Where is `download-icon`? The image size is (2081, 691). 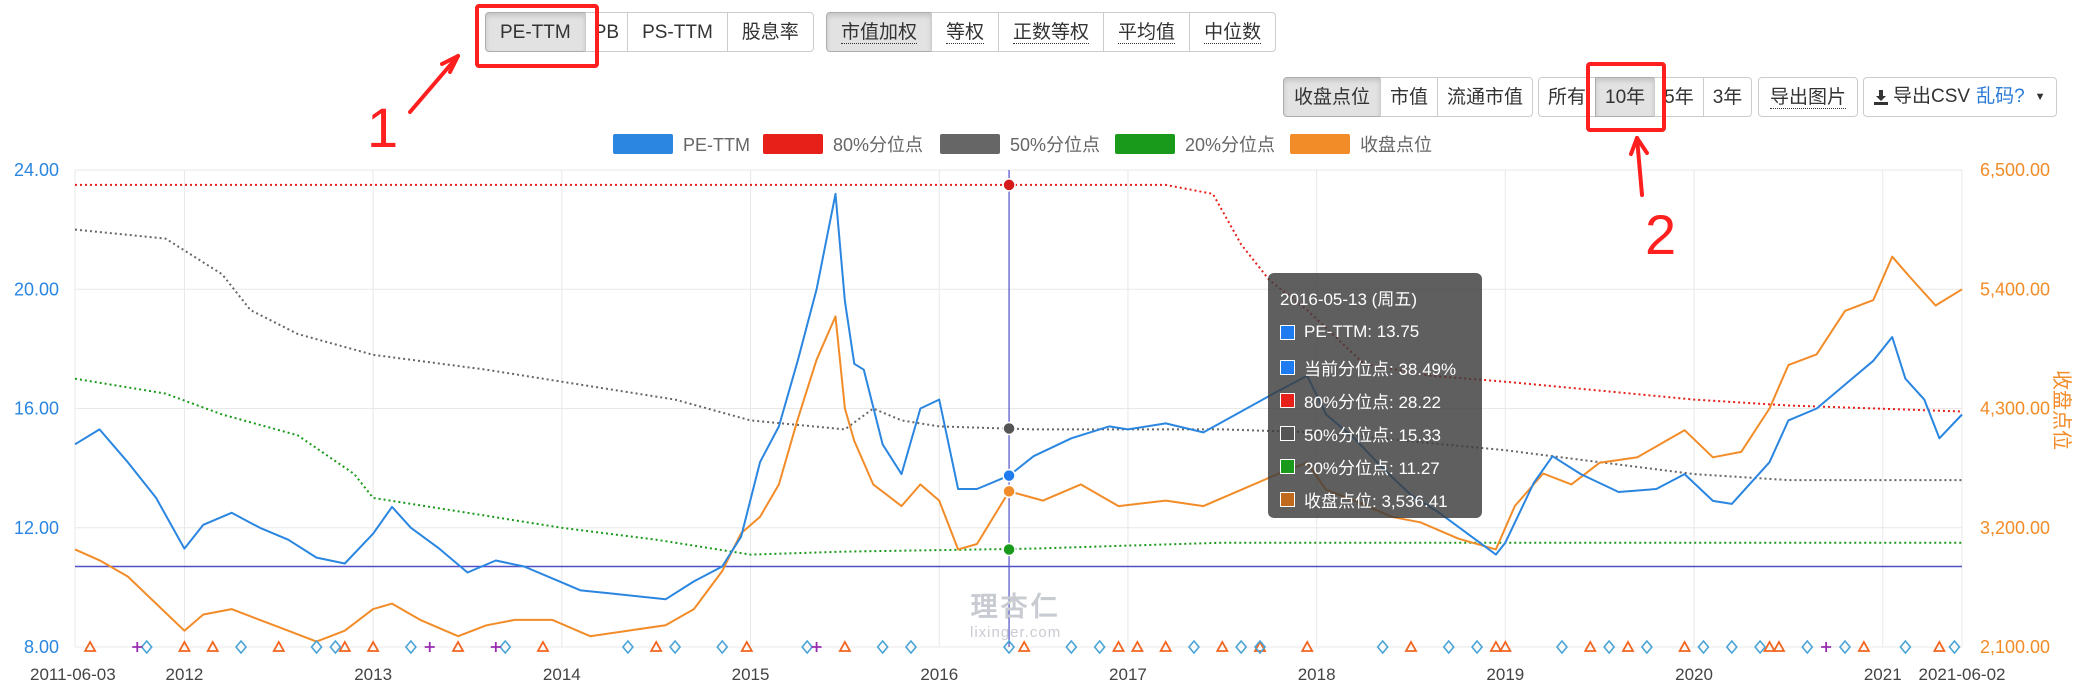
download-icon is located at coordinates (1881, 97).